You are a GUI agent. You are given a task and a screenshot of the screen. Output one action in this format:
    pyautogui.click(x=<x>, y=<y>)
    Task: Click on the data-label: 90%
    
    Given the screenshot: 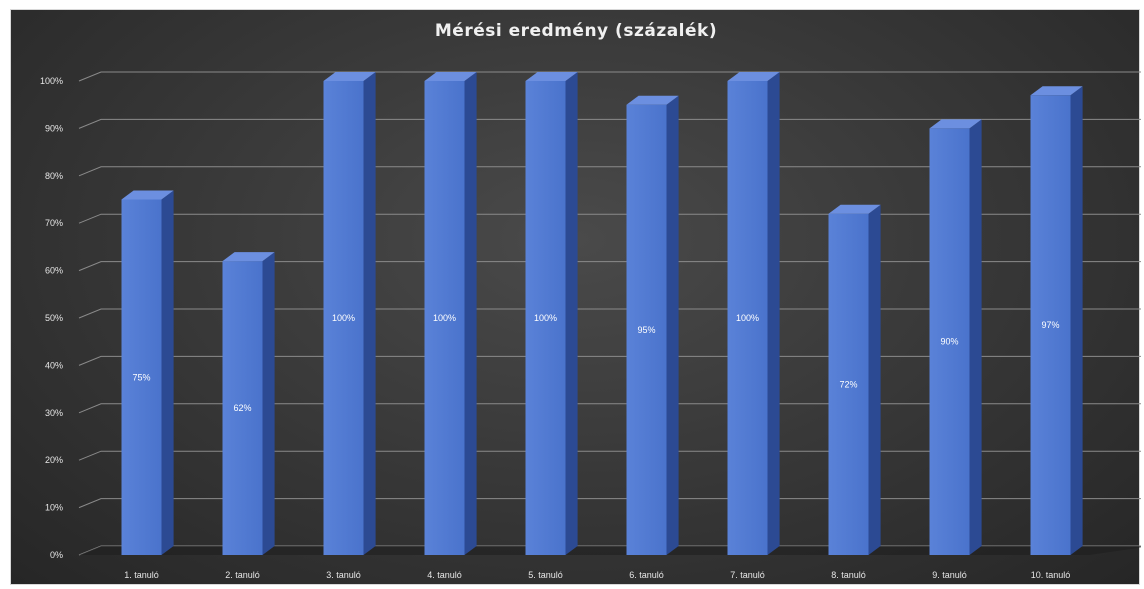 What is the action you would take?
    pyautogui.click(x=949, y=342)
    